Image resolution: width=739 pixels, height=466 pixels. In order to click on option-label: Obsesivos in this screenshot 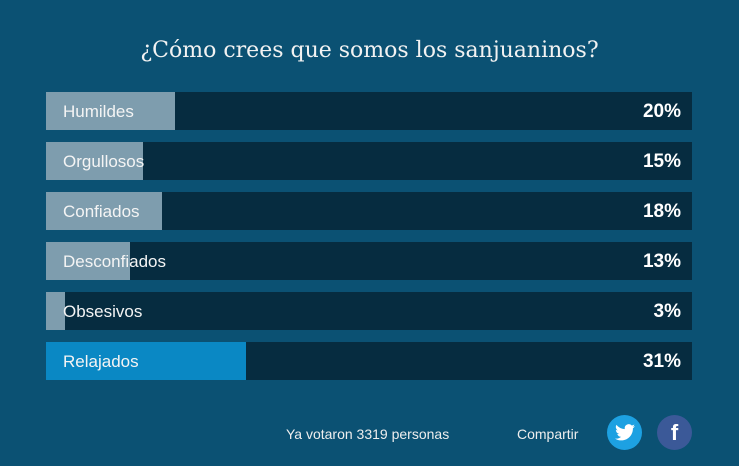, I will do `click(103, 311)`.